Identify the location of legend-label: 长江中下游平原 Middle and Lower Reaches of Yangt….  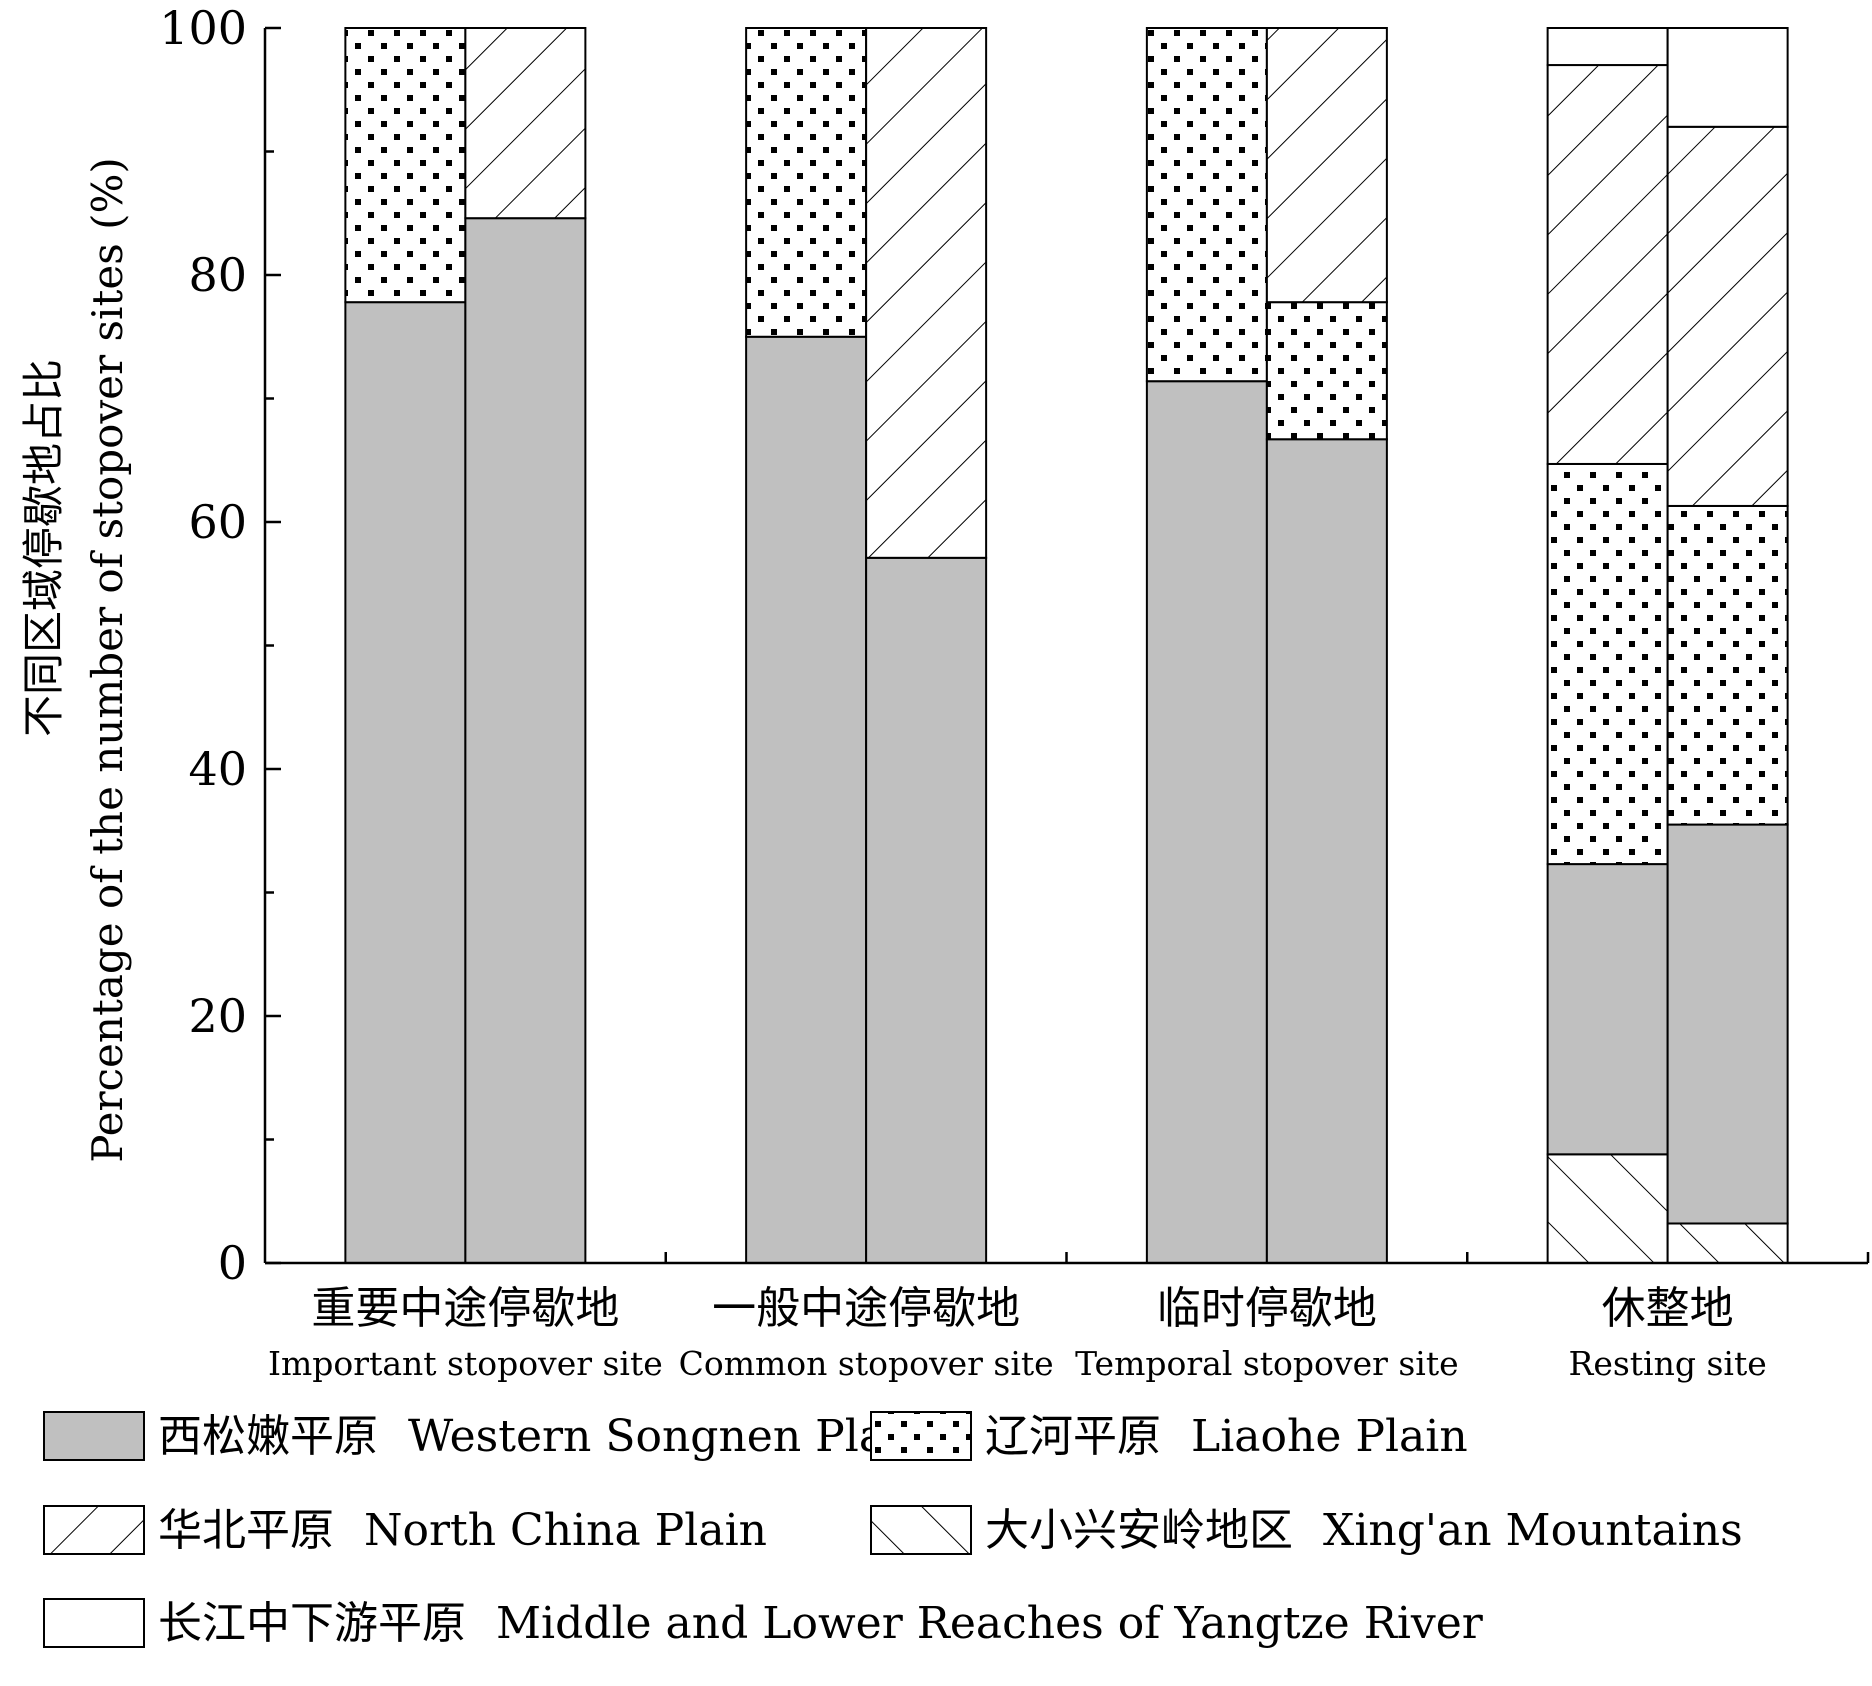
(821, 1623).